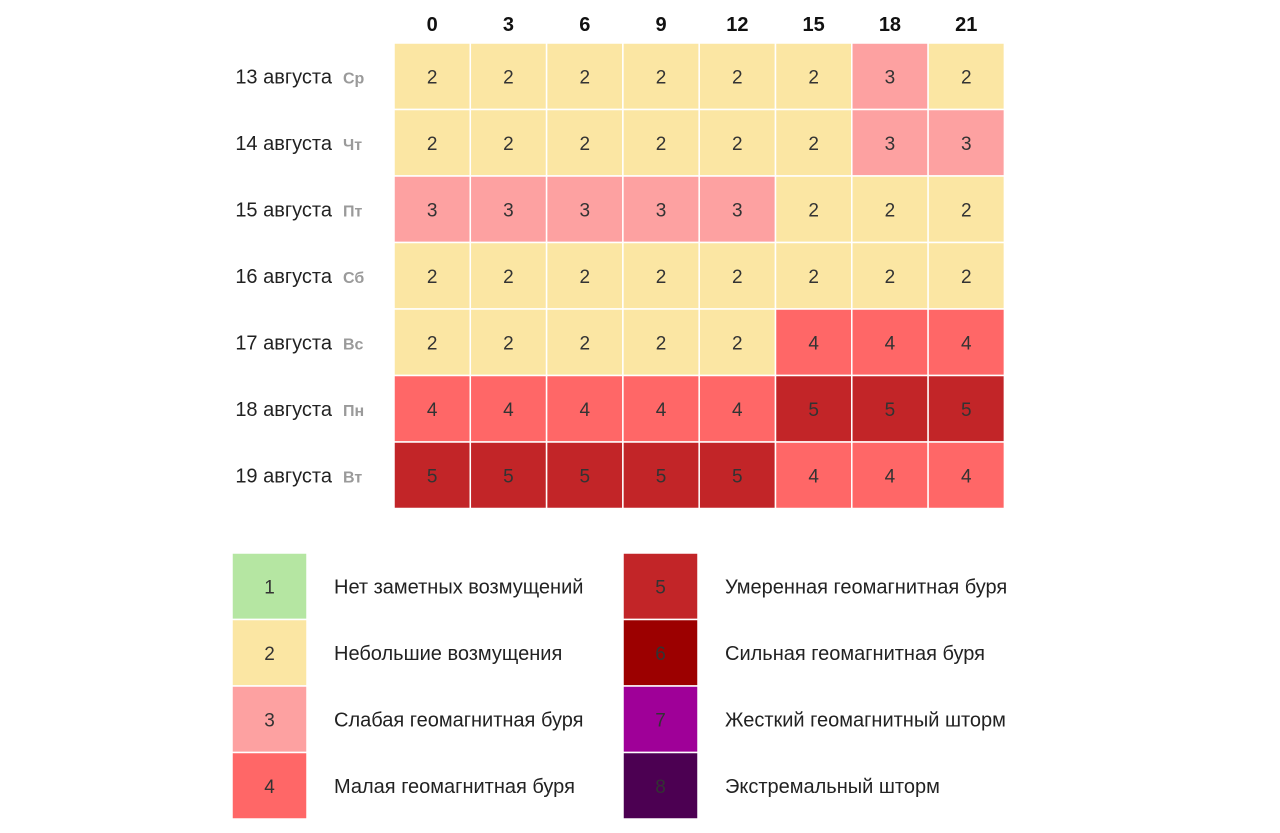 The width and height of the screenshot is (1280, 833). Describe the element at coordinates (284, 210) in the screenshot. I see `date-label: 15 августа` at that location.